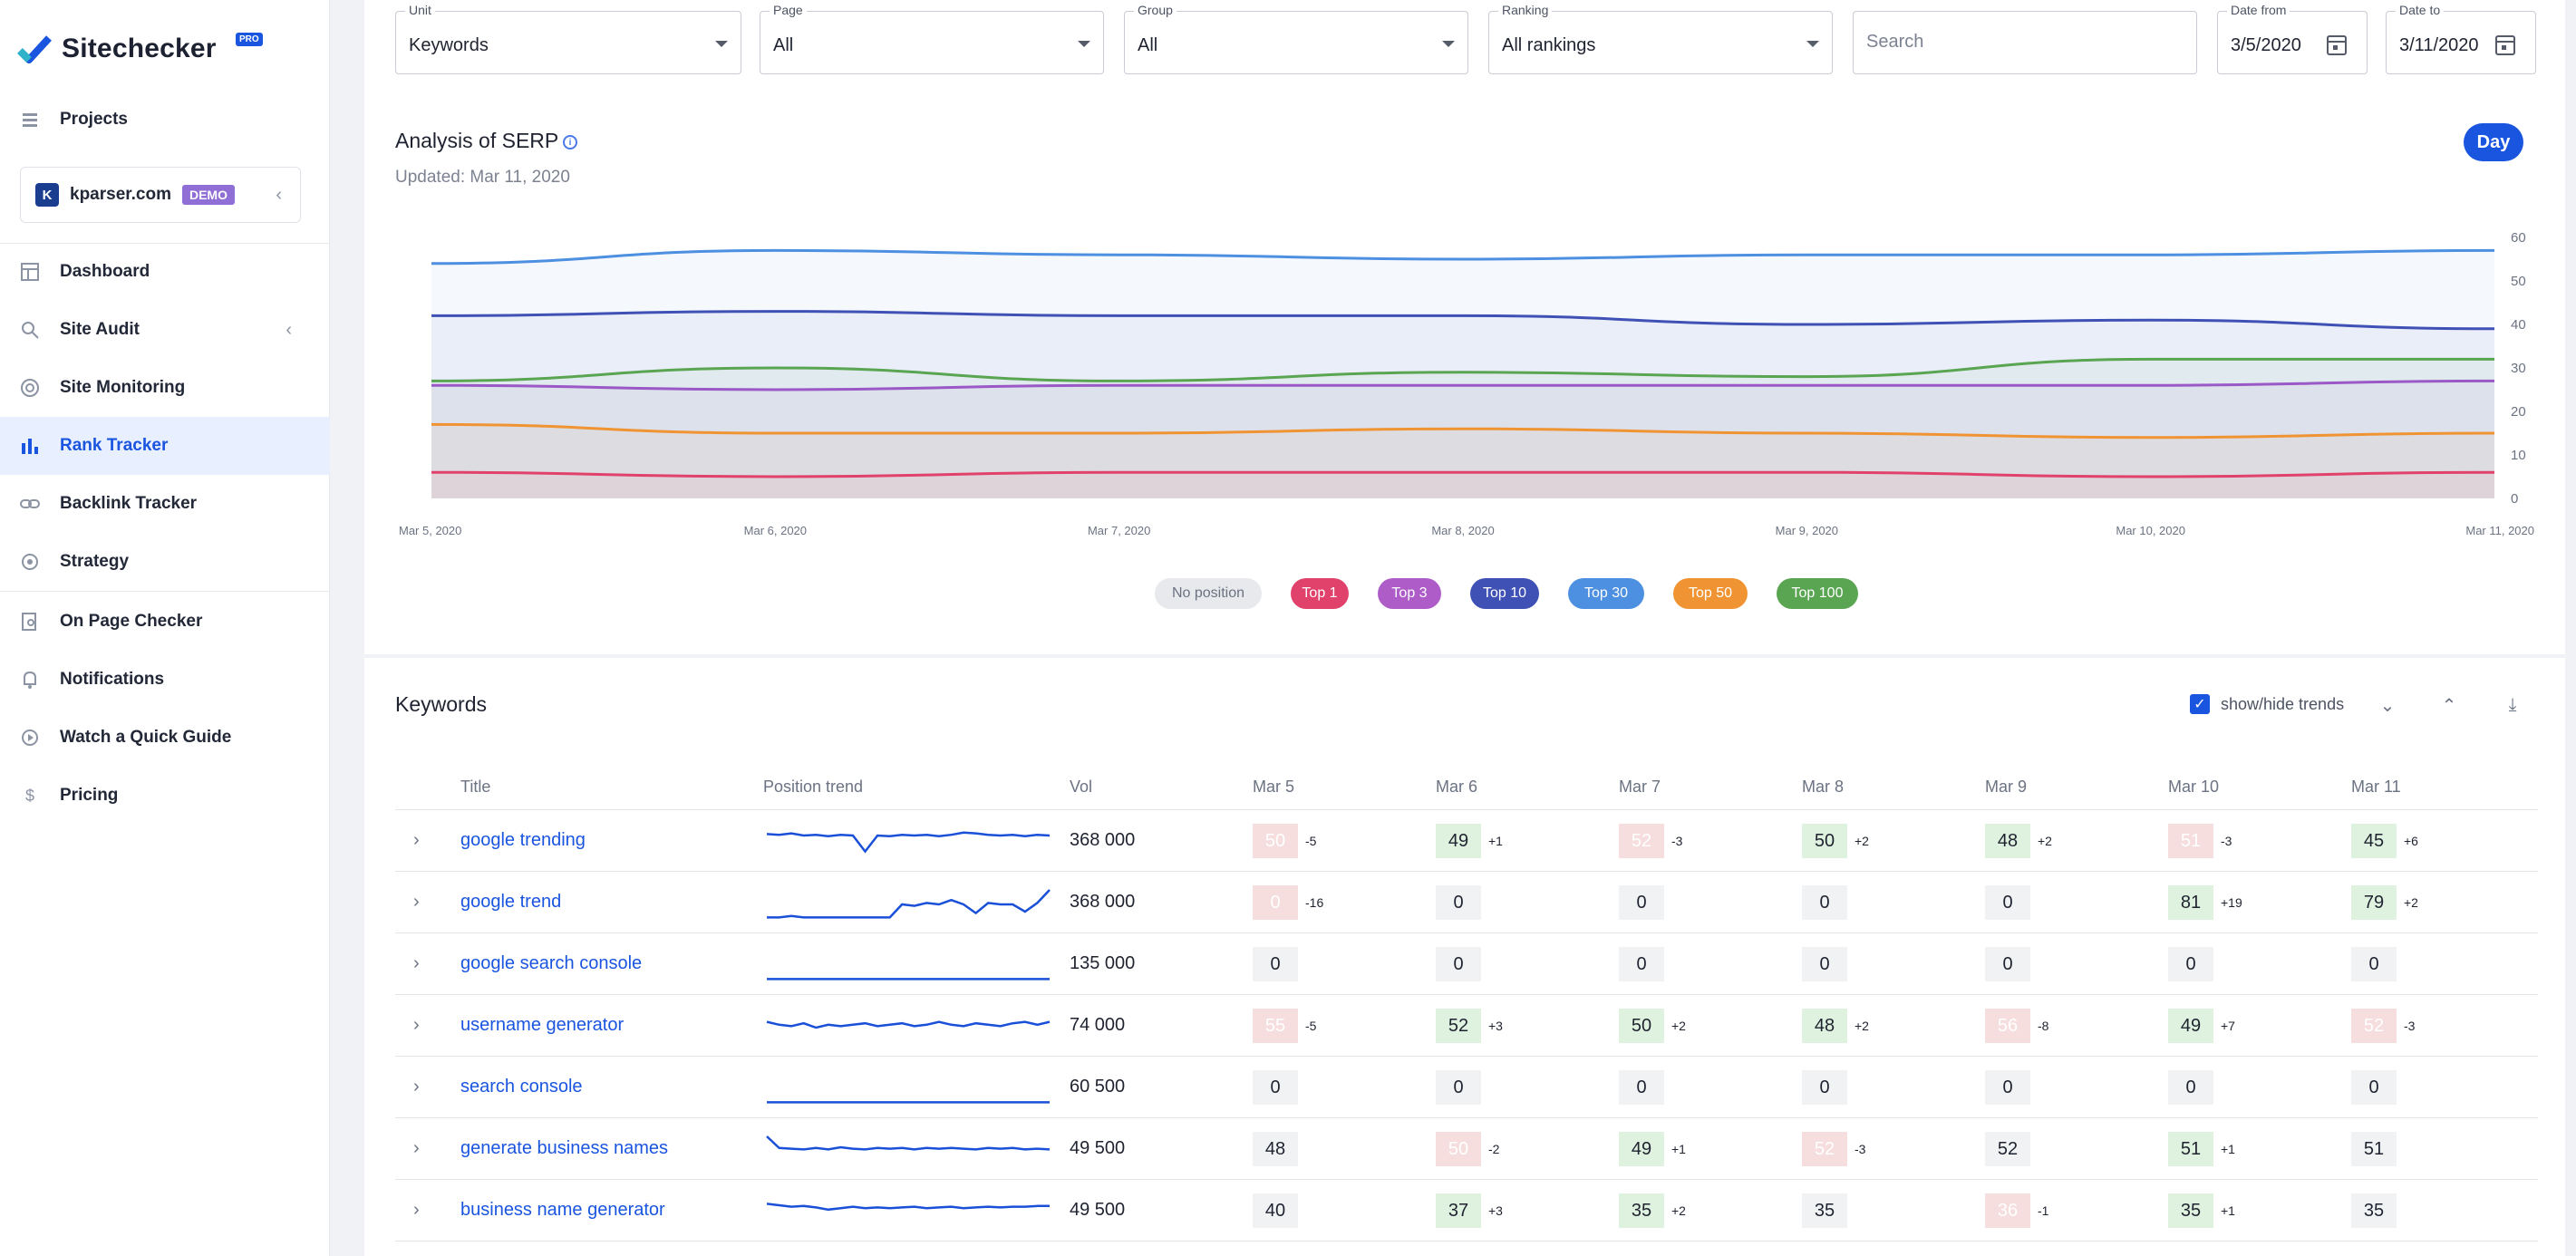 The height and width of the screenshot is (1256, 2576). Describe the element at coordinates (2025, 42) in the screenshot. I see `search-input: Search` at that location.